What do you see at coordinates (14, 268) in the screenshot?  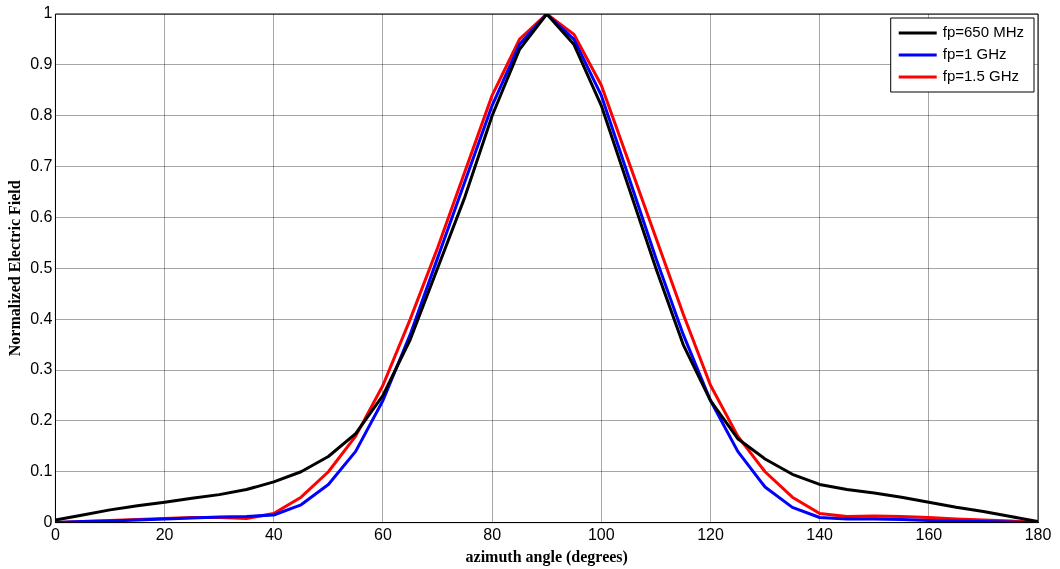 I see `y-axis-title: Normalized Electric Field` at bounding box center [14, 268].